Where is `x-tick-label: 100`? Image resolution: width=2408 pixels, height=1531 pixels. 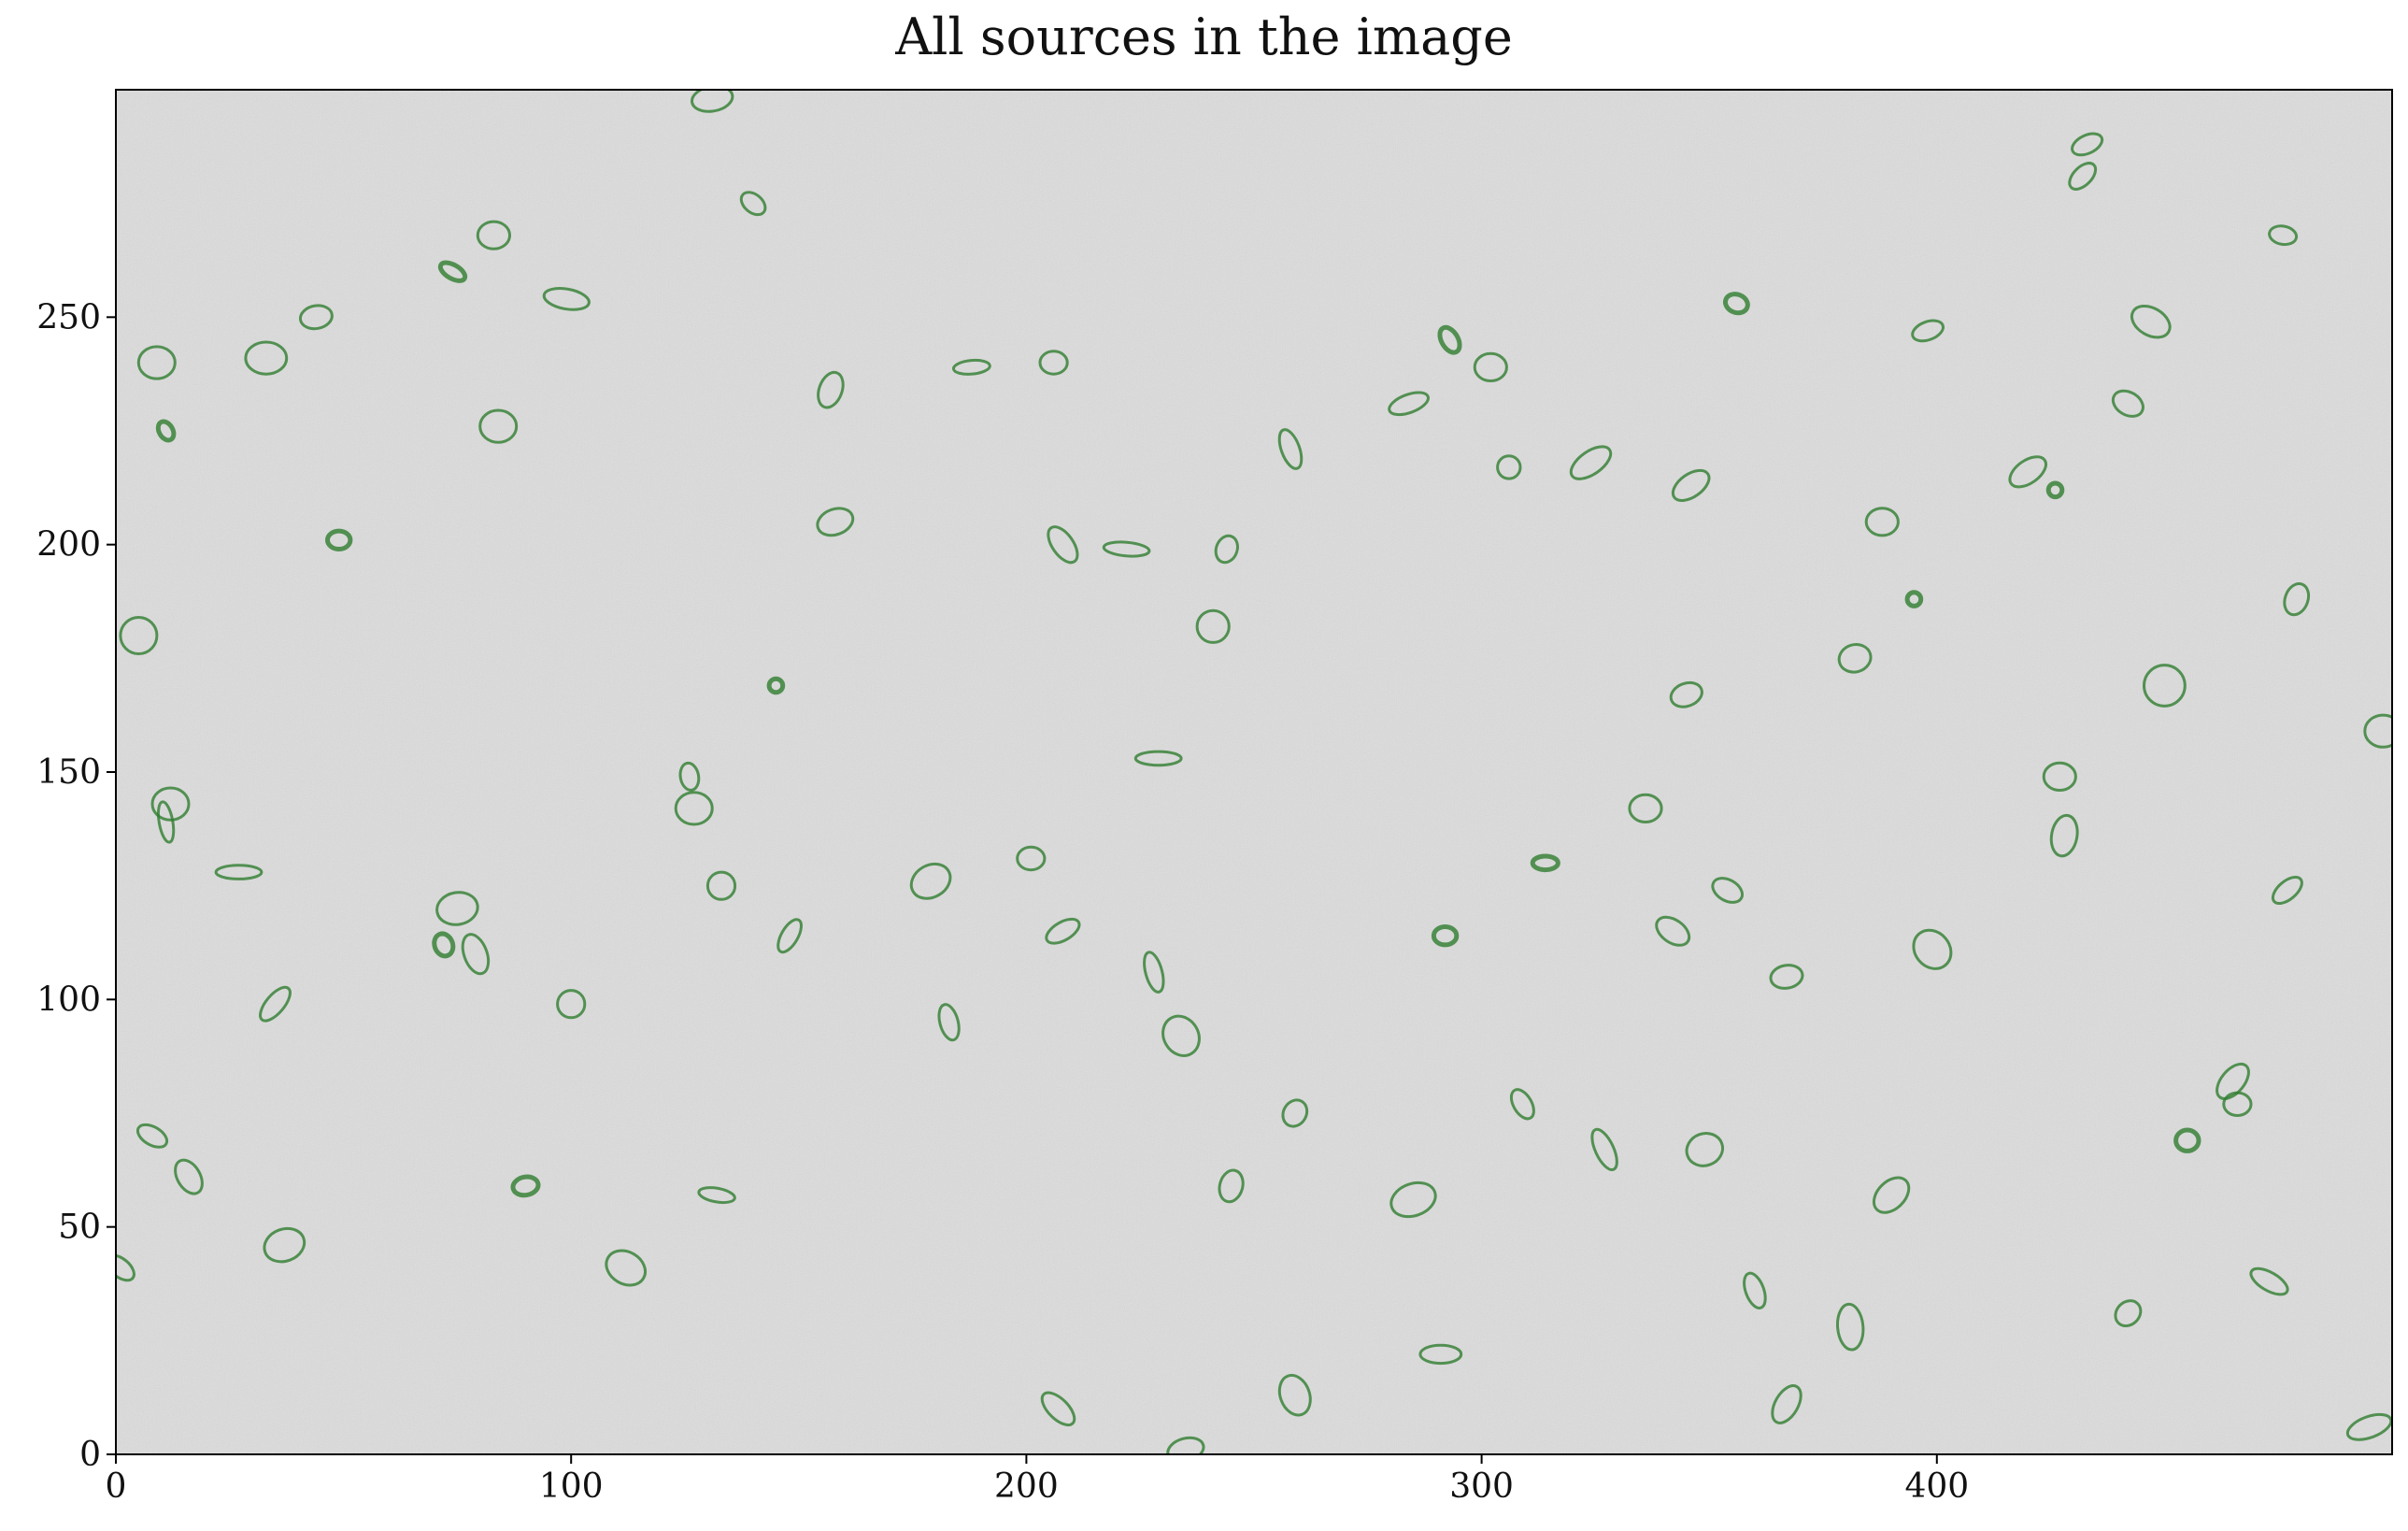 x-tick-label: 100 is located at coordinates (571, 1486).